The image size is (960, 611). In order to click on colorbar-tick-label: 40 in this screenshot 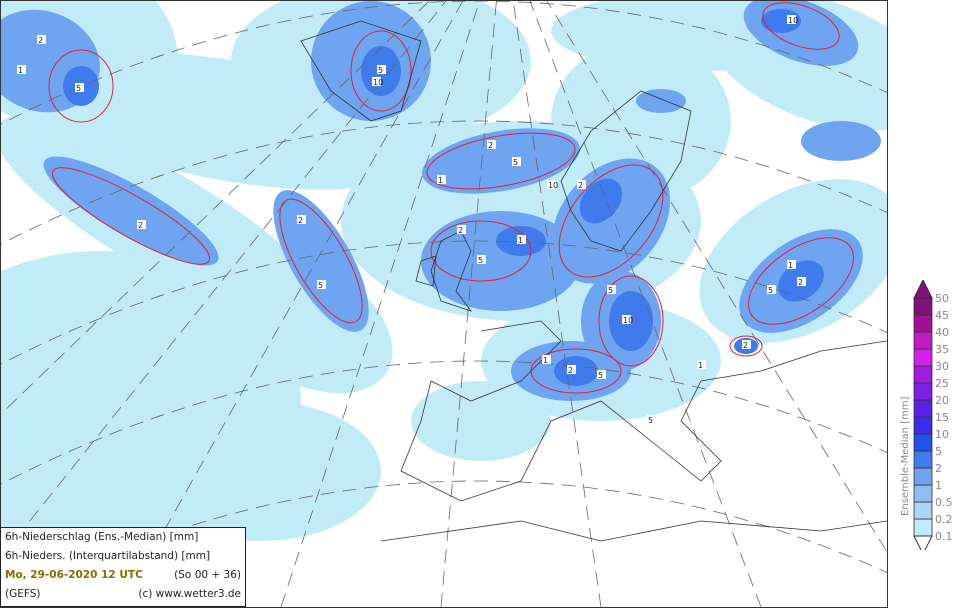, I will do `click(942, 332)`.